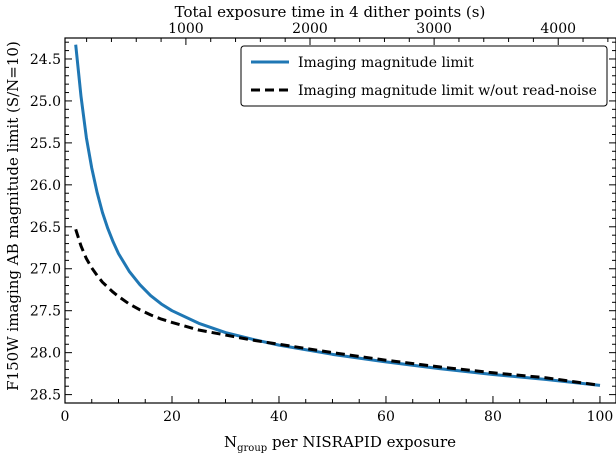  I want to click on legend-box, so click(424, 76).